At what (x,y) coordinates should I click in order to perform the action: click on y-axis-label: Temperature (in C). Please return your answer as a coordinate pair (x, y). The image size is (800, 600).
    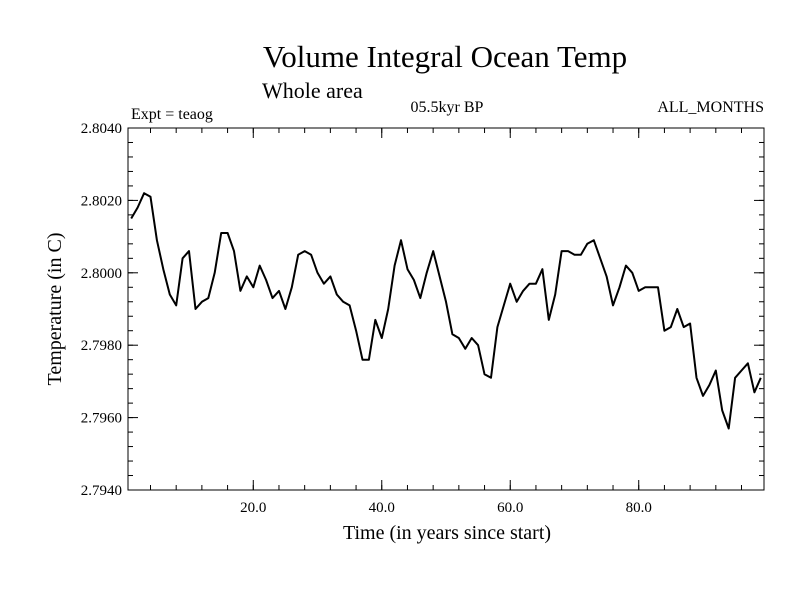
    Looking at the image, I should click on (55, 309).